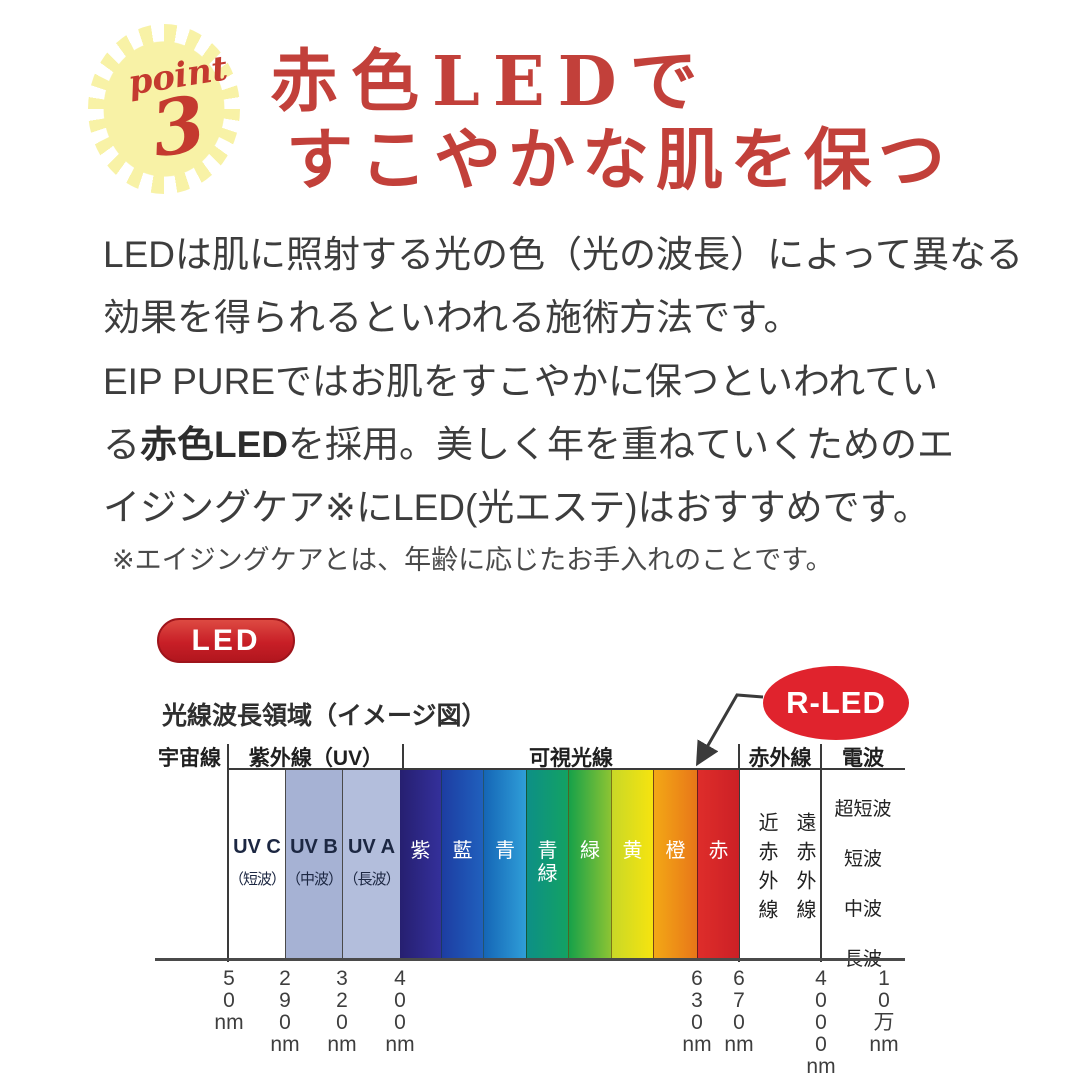 The height and width of the screenshot is (1080, 1079). What do you see at coordinates (324, 716) in the screenshot?
I see `chart-title: 光線波長領域（イメージ図）` at bounding box center [324, 716].